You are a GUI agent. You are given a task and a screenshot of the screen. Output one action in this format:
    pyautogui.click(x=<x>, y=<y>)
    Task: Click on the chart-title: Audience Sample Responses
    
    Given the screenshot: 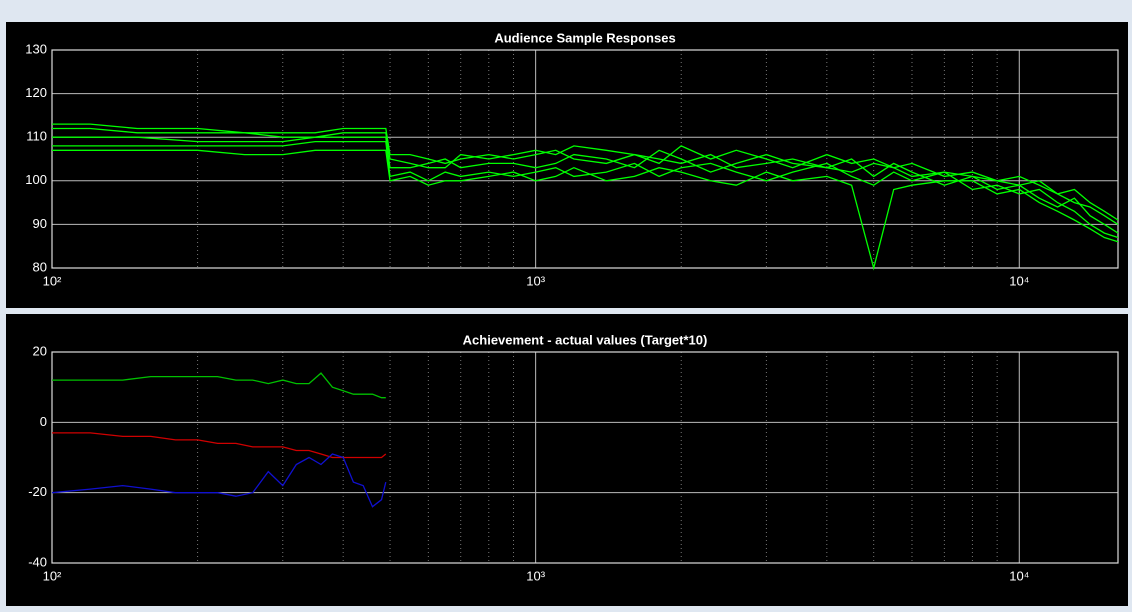 What is the action you would take?
    pyautogui.click(x=584, y=37)
    